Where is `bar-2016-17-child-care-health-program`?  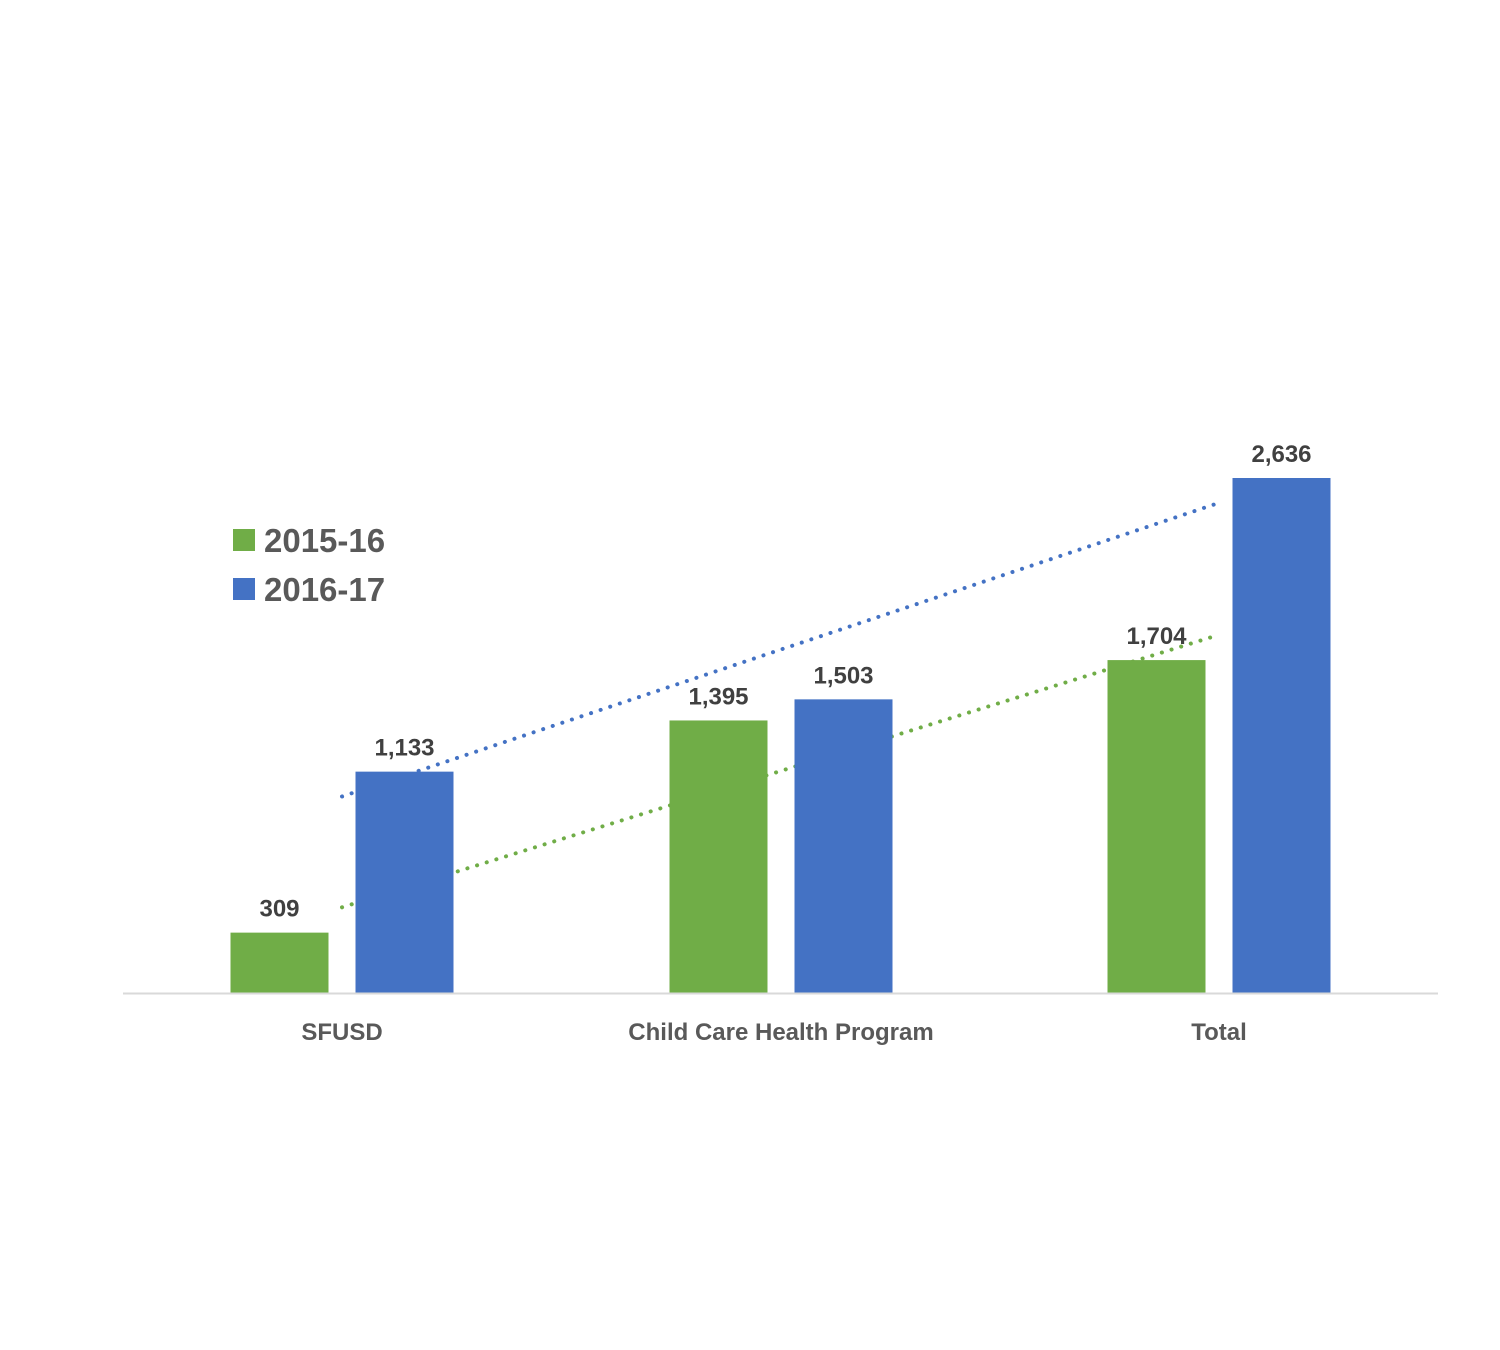 bar-2016-17-child-care-health-program is located at coordinates (843, 846).